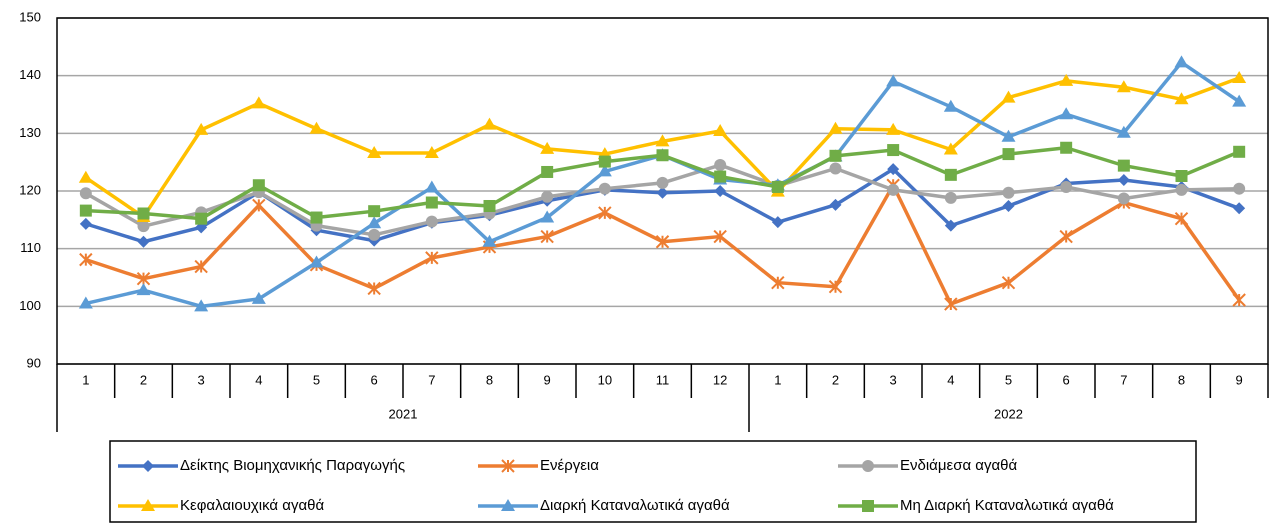  What do you see at coordinates (30, 132) in the screenshot?
I see `y-tick-label: 130` at bounding box center [30, 132].